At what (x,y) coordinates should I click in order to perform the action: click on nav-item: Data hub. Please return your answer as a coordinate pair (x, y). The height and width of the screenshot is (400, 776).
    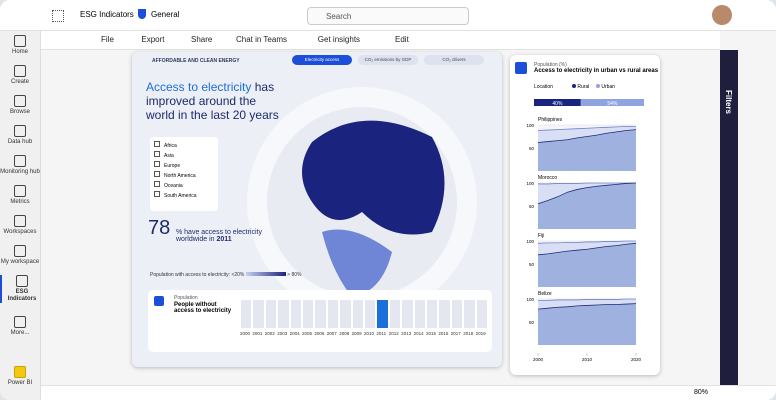
    Looking at the image, I should click on (20, 135).